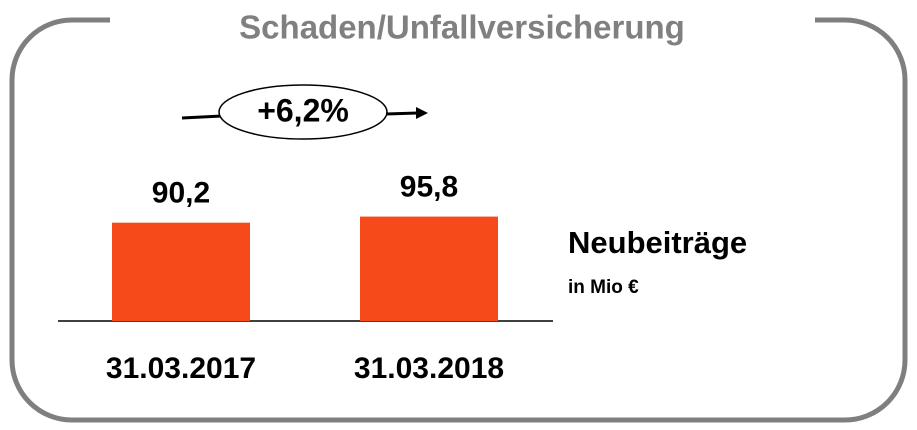 The height and width of the screenshot is (430, 917). Describe the element at coordinates (422, 113) in the screenshot. I see `arrow-head` at that location.